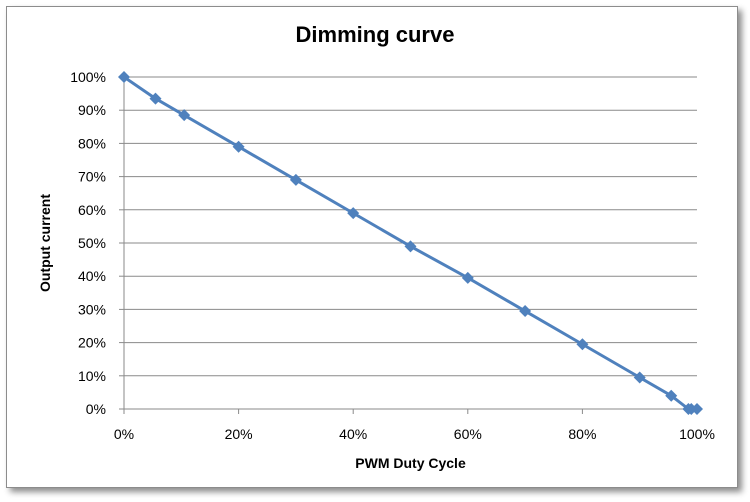  I want to click on chart-title: Dimming curve, so click(375, 34).